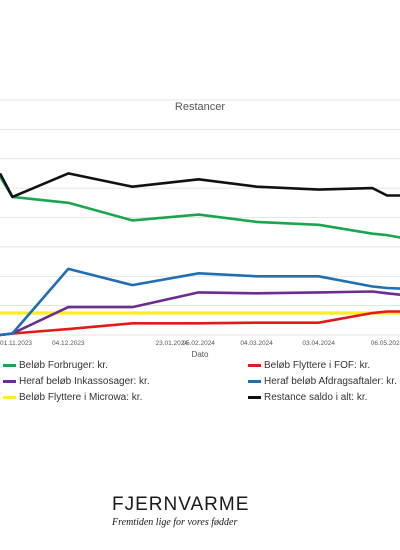 The height and width of the screenshot is (550, 400). What do you see at coordinates (181, 504) in the screenshot?
I see `brand-name: FJERNVARME` at bounding box center [181, 504].